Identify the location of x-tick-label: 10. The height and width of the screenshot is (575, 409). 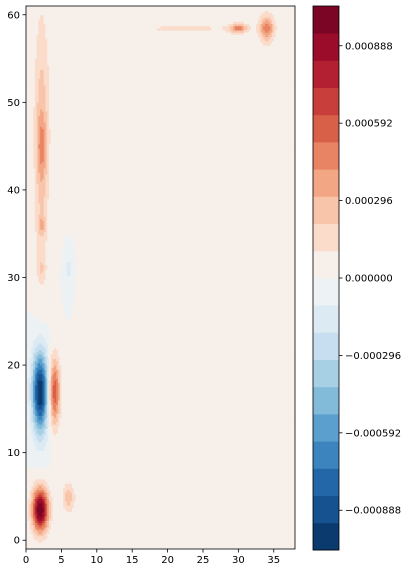
(96, 560).